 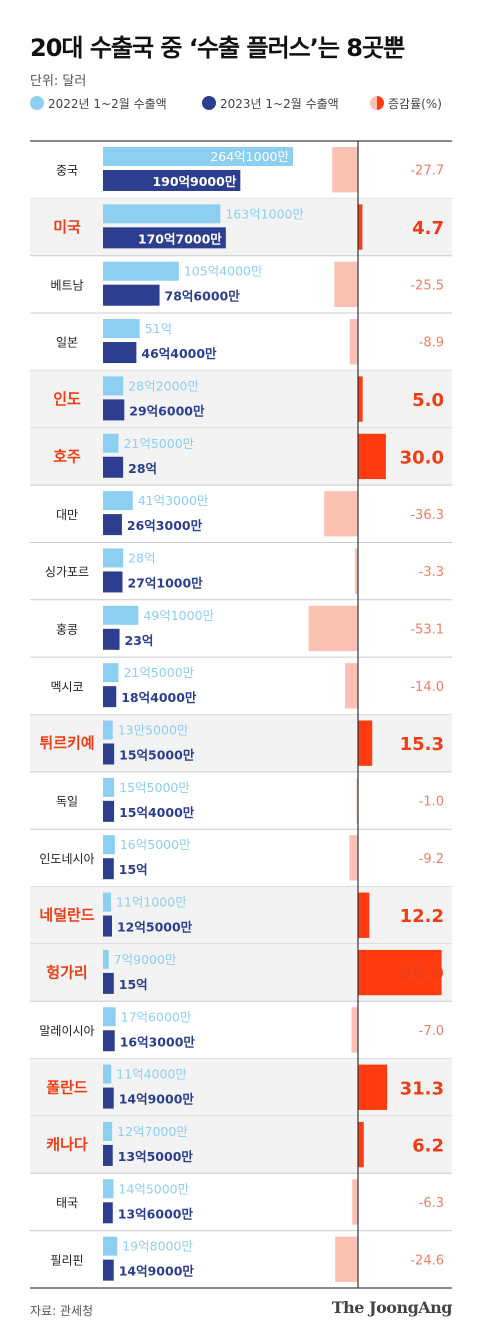 I want to click on bar-label-2022: 264억1000만, so click(x=249, y=156).